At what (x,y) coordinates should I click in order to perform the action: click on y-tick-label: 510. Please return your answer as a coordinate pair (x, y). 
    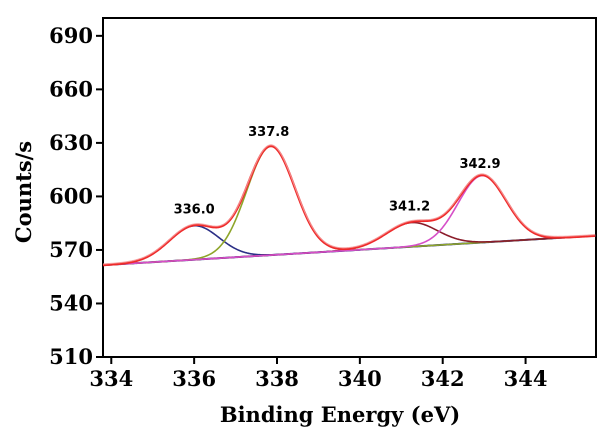
    Looking at the image, I should click on (71, 356).